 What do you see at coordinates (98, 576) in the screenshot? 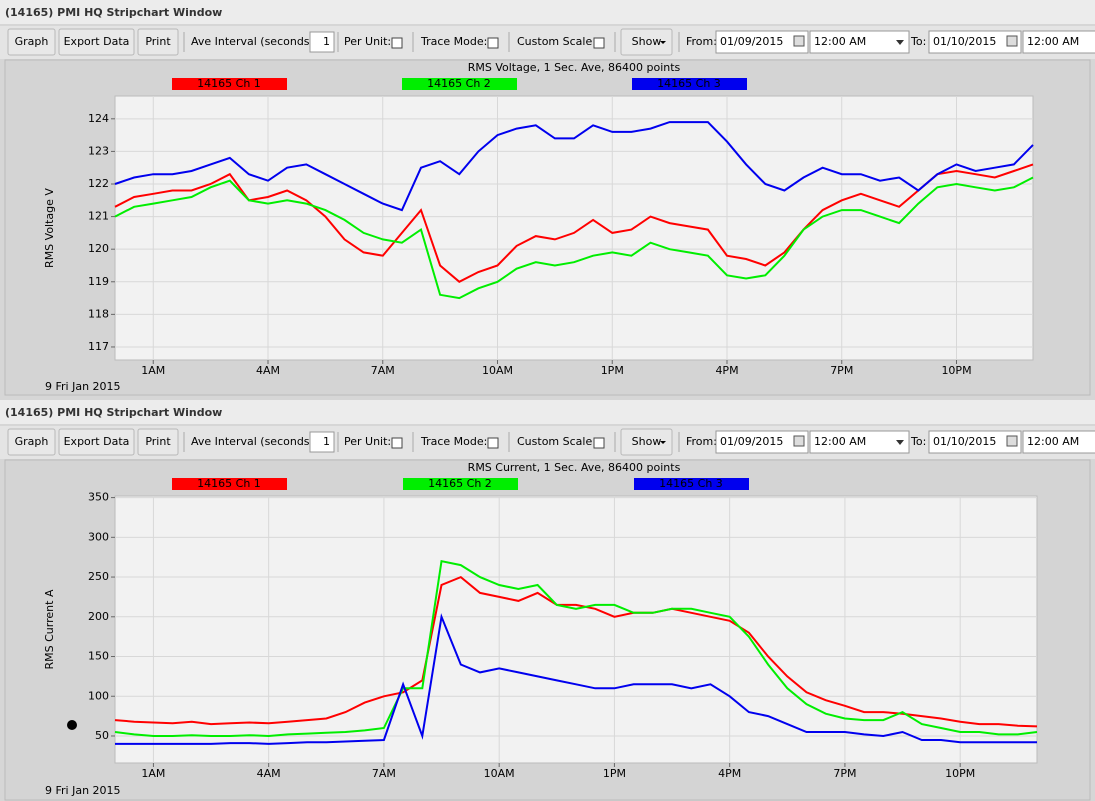
I see `y-tick-label: 250` at bounding box center [98, 576].